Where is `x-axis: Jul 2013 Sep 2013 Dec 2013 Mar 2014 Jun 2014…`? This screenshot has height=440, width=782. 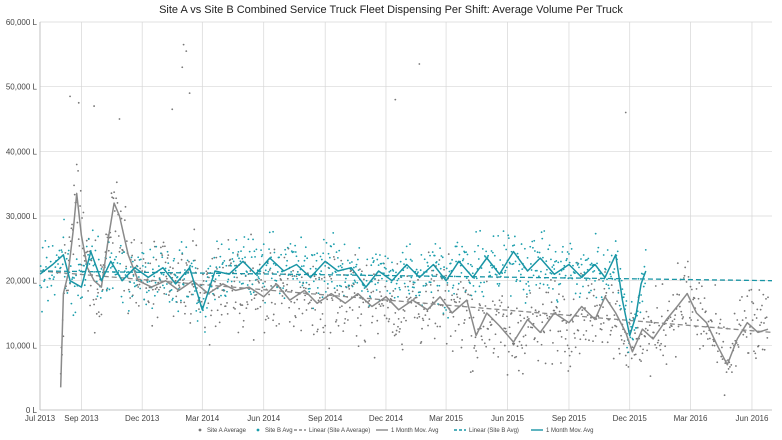
x-axis: Jul 2013 Sep 2013 Dec 2013 Mar 2014 Jun 2014… is located at coordinates (397, 418).